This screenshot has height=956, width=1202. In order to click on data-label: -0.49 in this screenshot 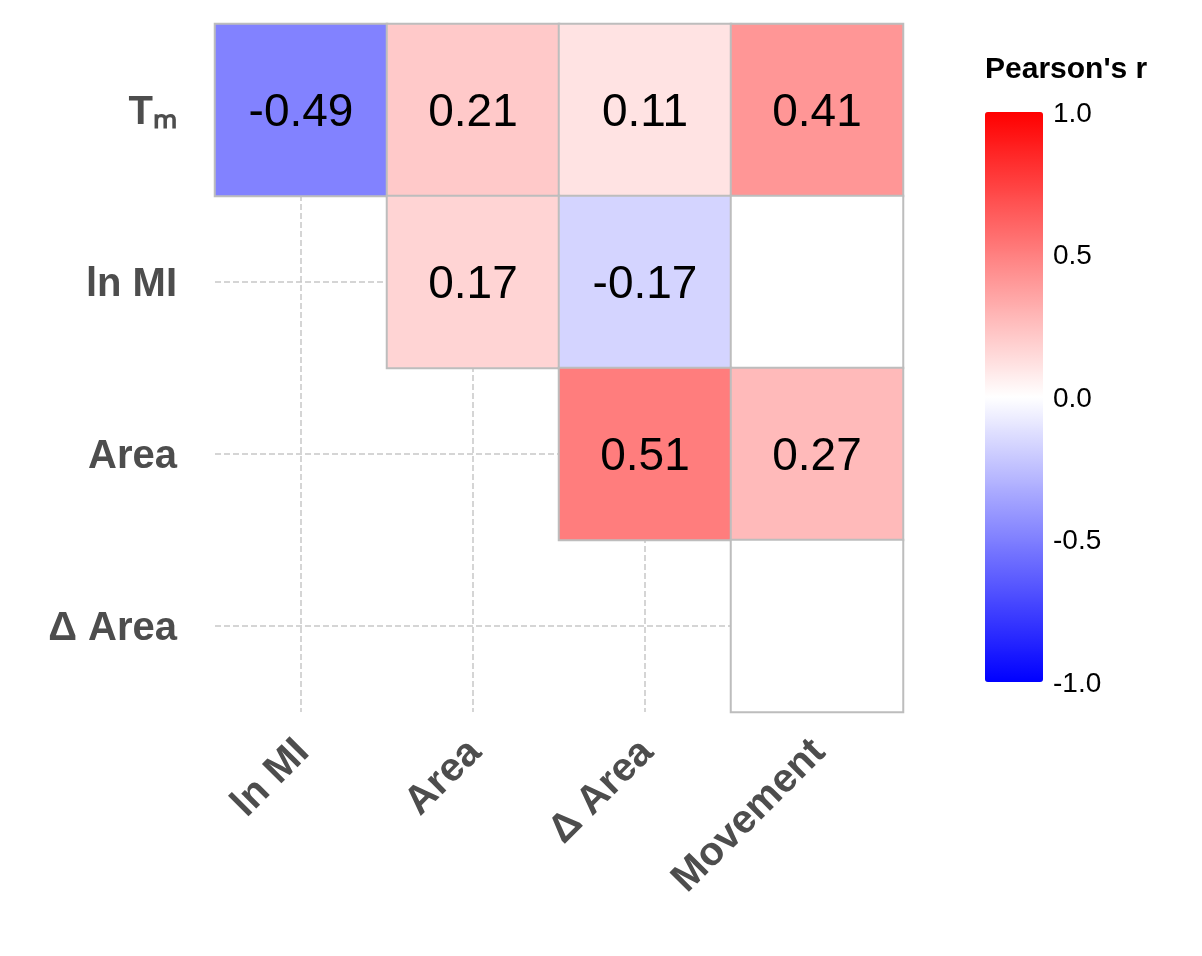, I will do `click(301, 110)`.